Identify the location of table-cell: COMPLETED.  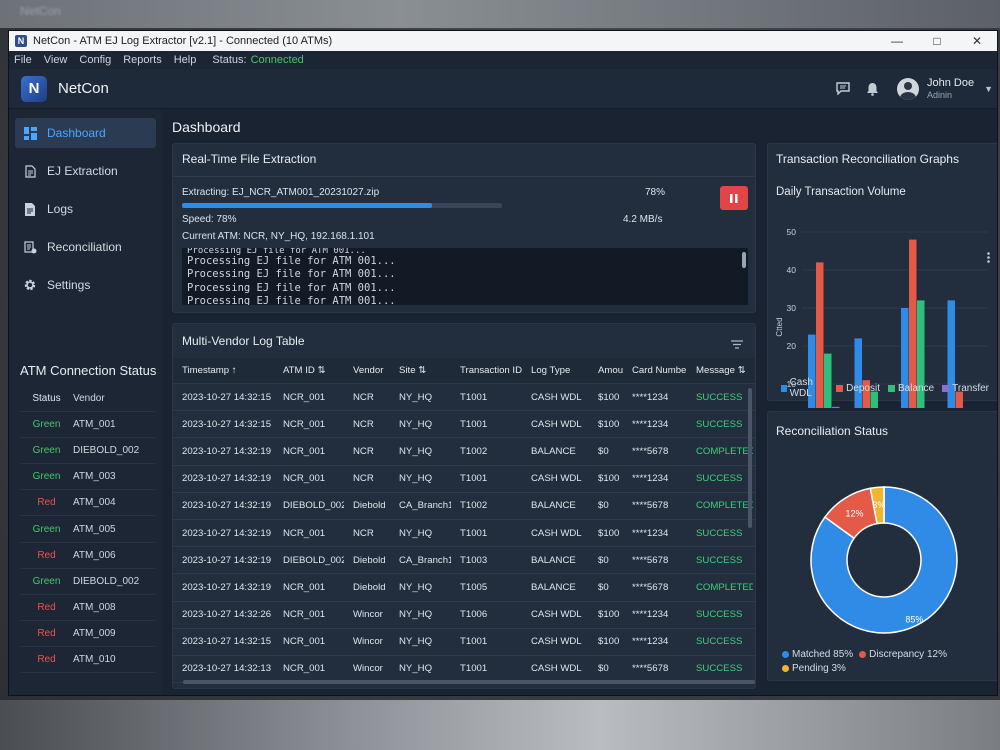
(724, 506).